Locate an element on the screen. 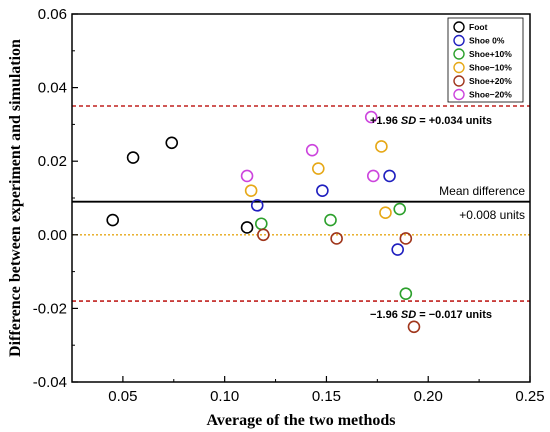 The height and width of the screenshot is (432, 550). y-tick-label: 0.06 is located at coordinates (52, 14).